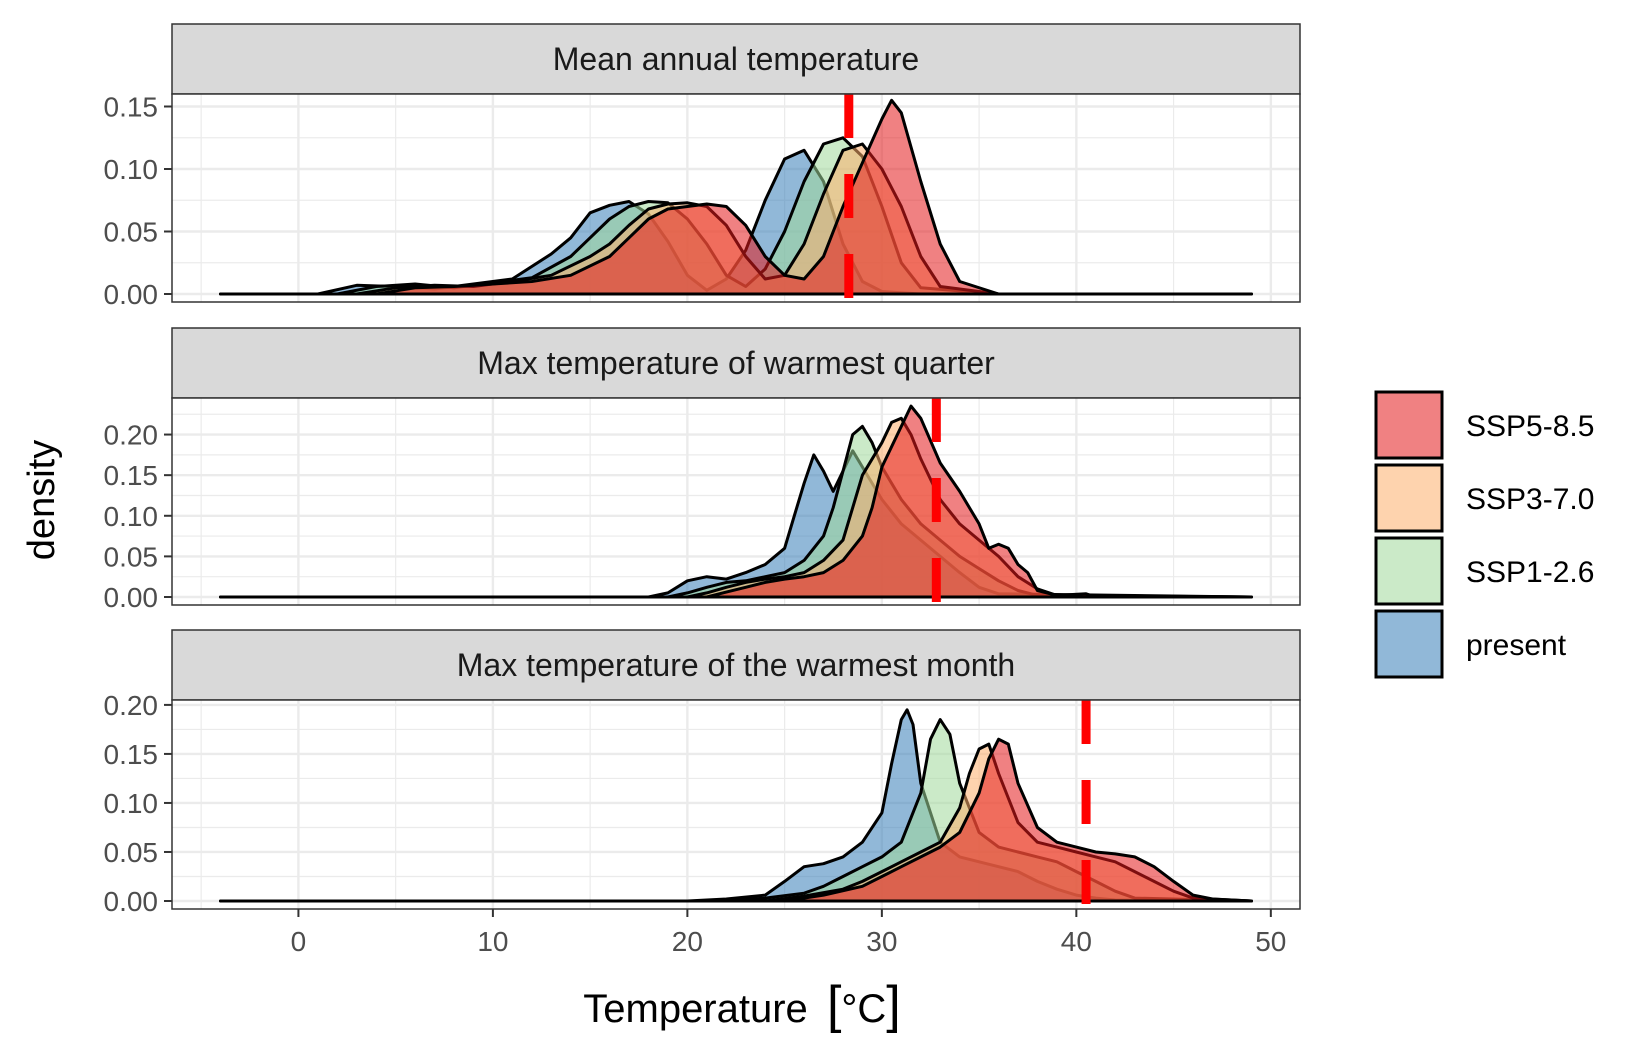  Describe the element at coordinates (1530, 572) in the screenshot. I see `legend-label: SSP1-2.6` at that location.